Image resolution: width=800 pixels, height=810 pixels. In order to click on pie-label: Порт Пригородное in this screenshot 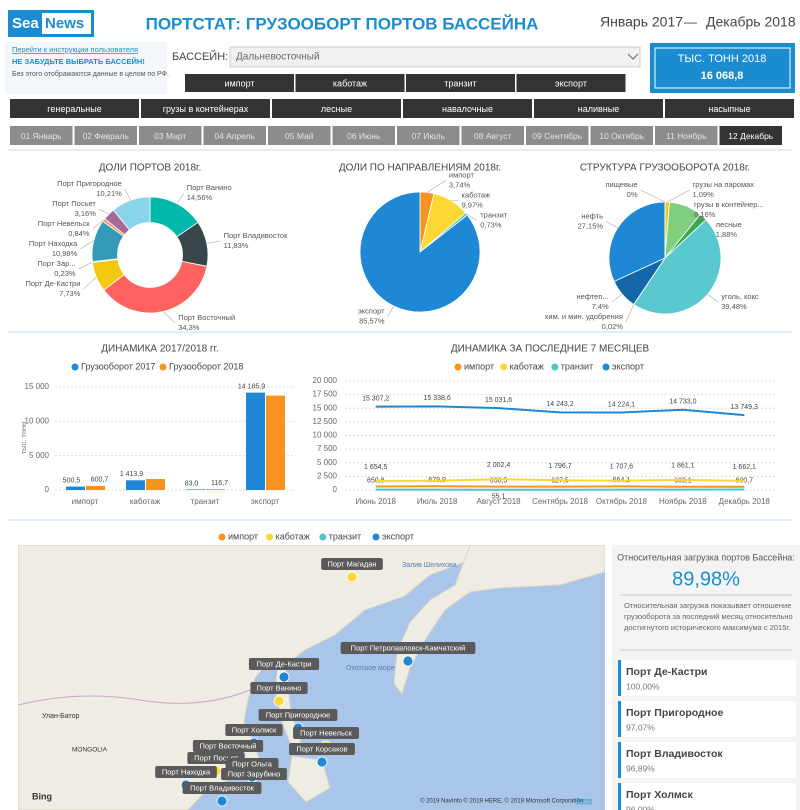, I will do `click(89, 183)`.